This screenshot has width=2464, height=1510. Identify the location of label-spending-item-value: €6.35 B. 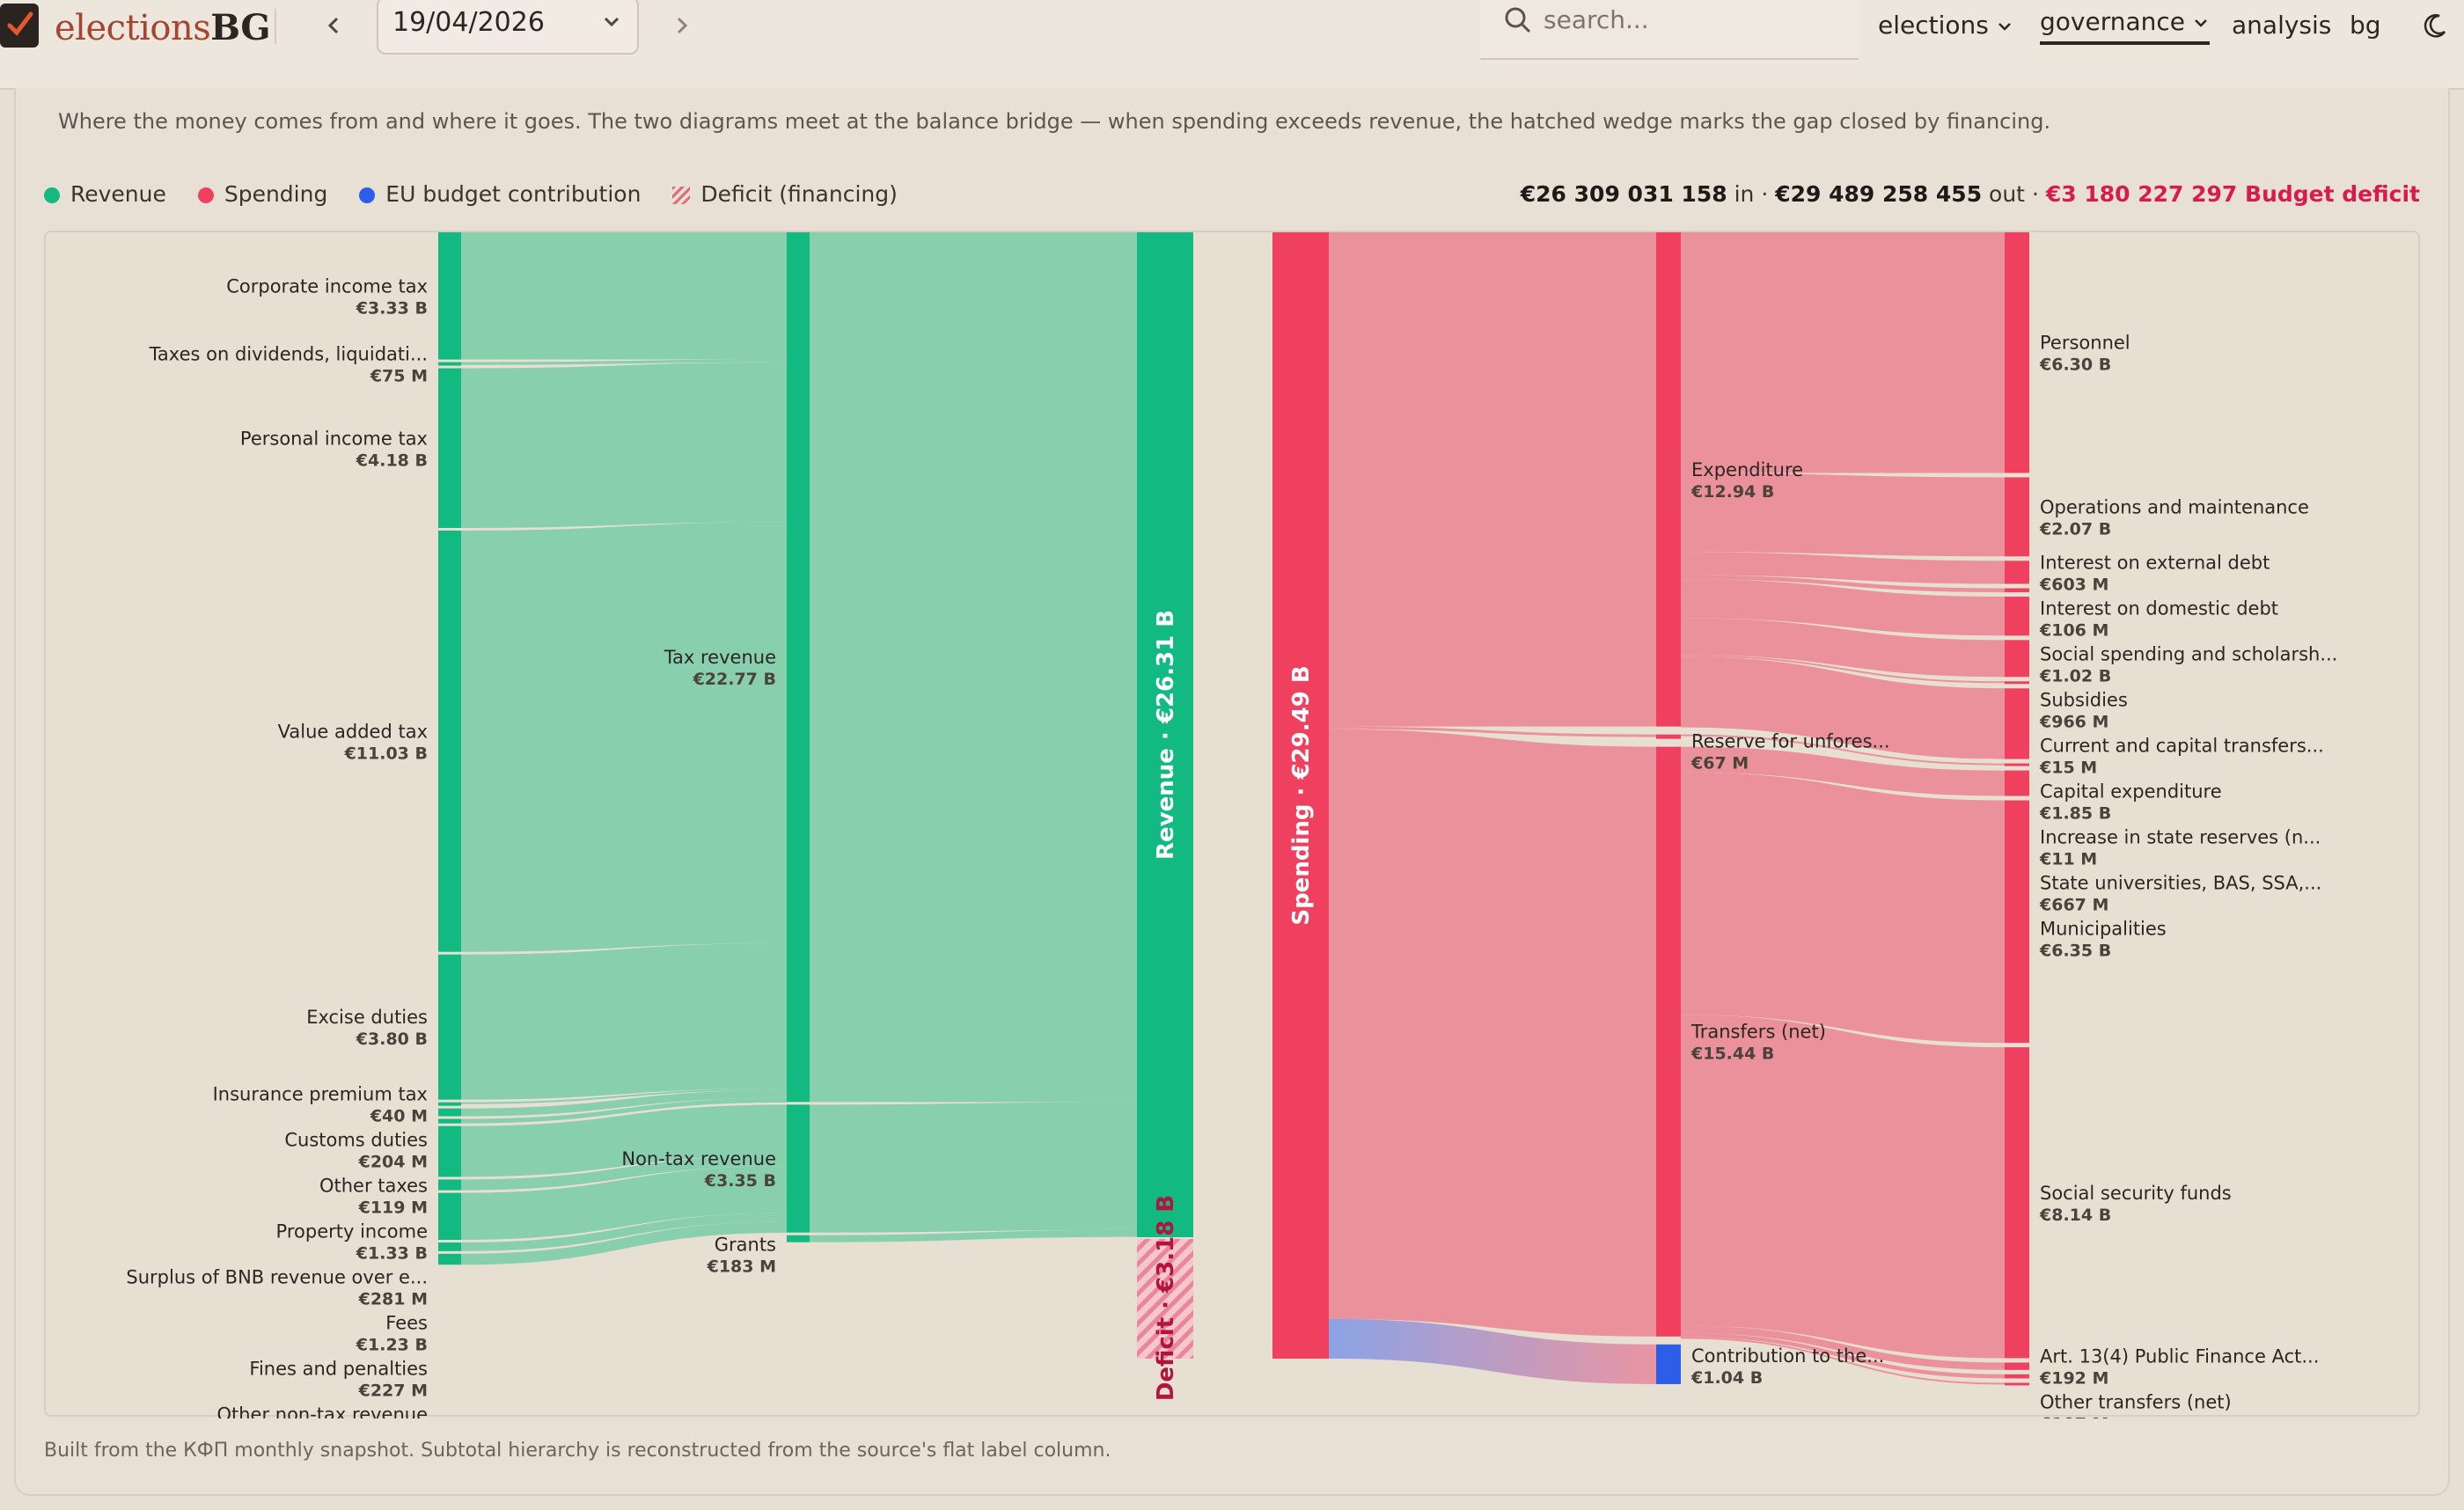
(2075, 950).